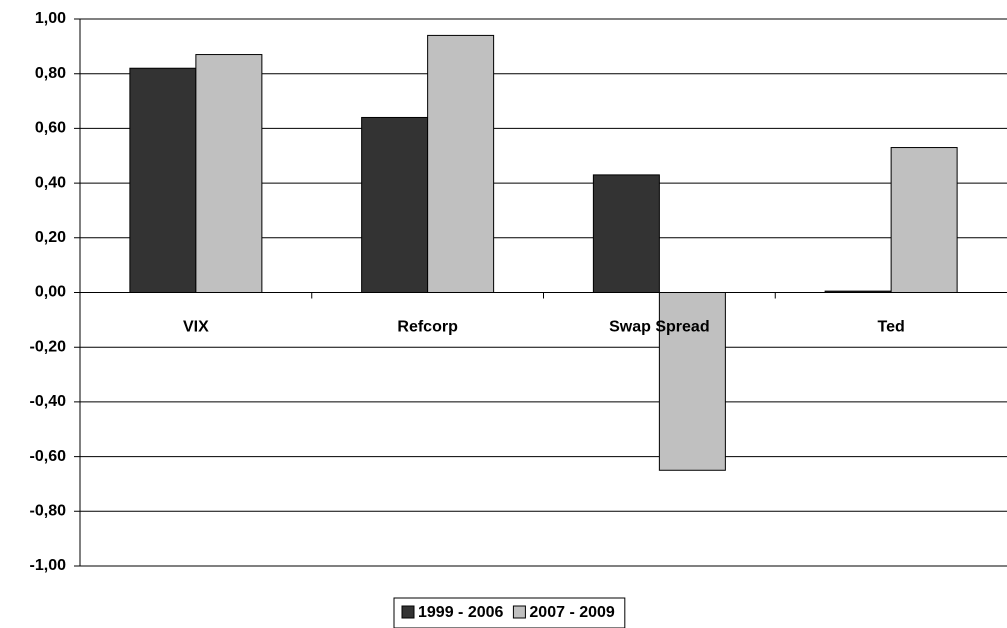 This screenshot has height=628, width=1007. What do you see at coordinates (461, 612) in the screenshot?
I see `legend-label: 1999 - 2006` at bounding box center [461, 612].